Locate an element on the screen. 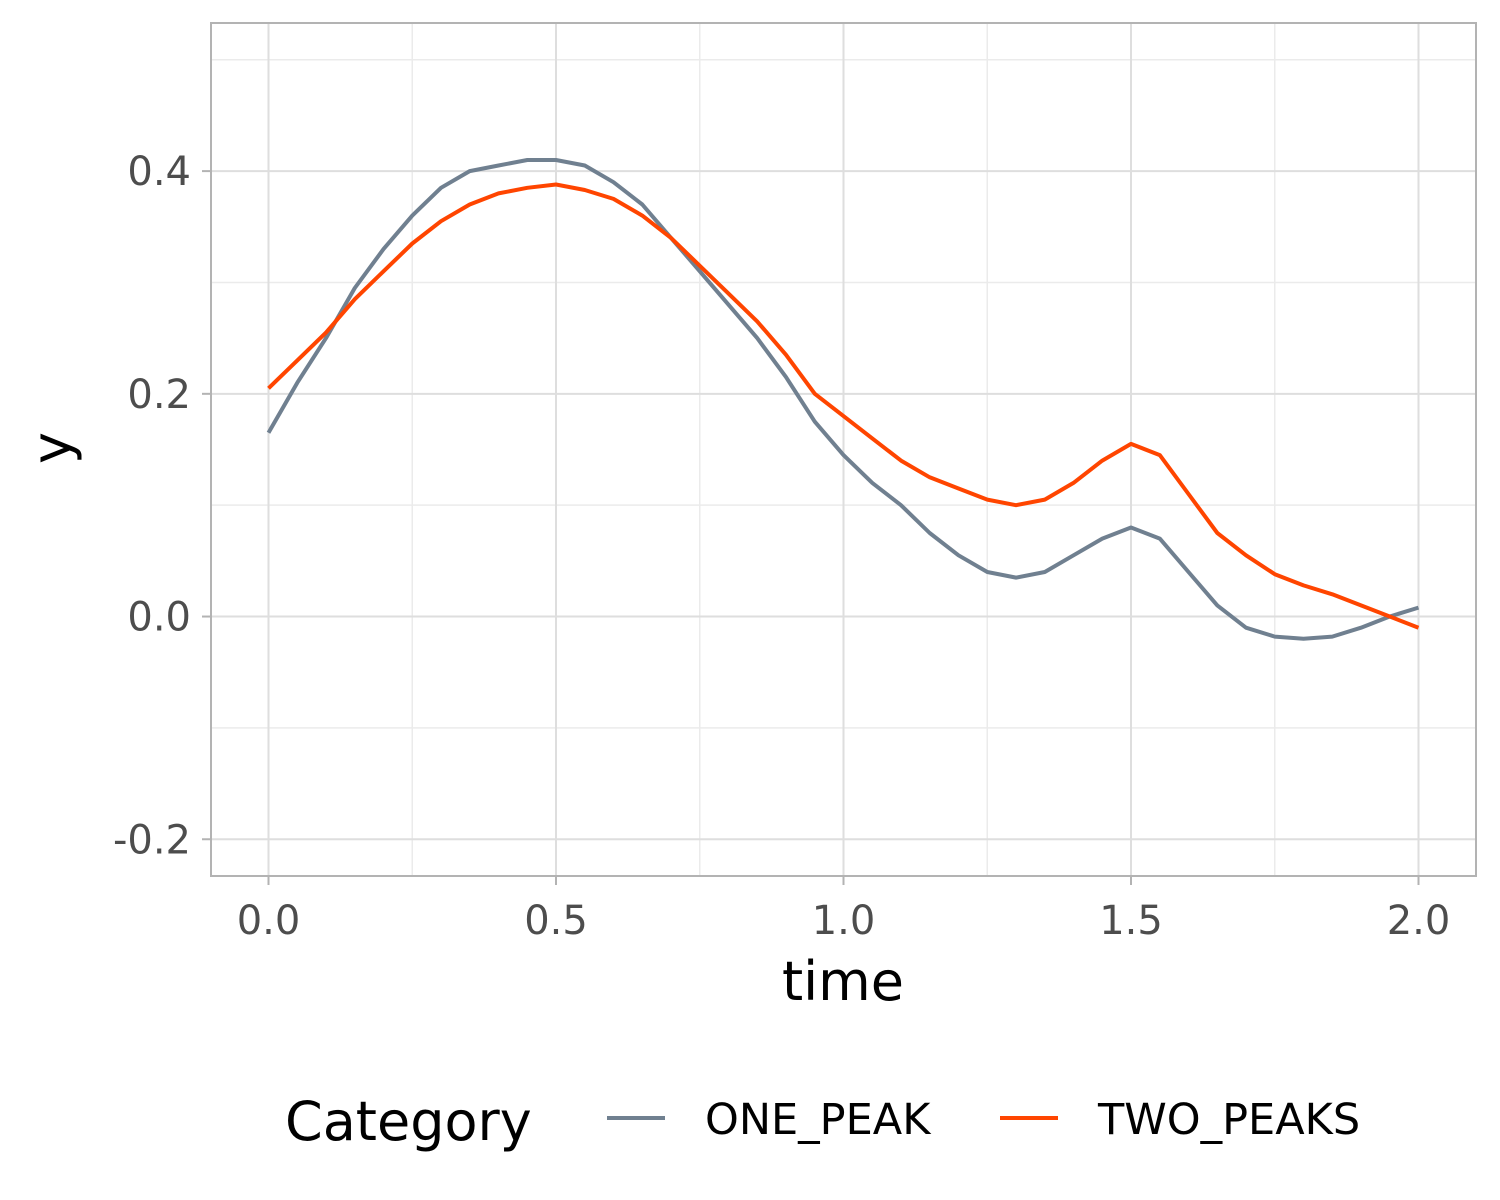 The height and width of the screenshot is (1200, 1500). y-tick-label: -0.2 is located at coordinates (152, 840).